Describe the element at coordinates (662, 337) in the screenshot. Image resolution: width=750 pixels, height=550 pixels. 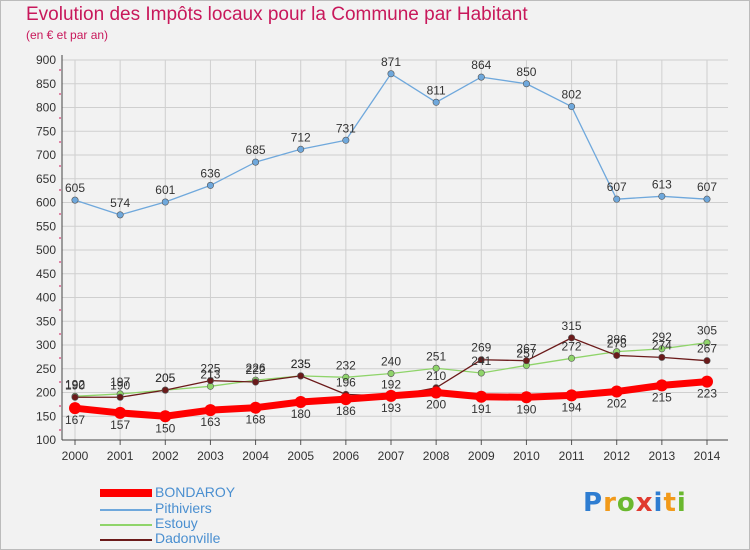
I see `data-label-estouy-2013: 292` at that location.